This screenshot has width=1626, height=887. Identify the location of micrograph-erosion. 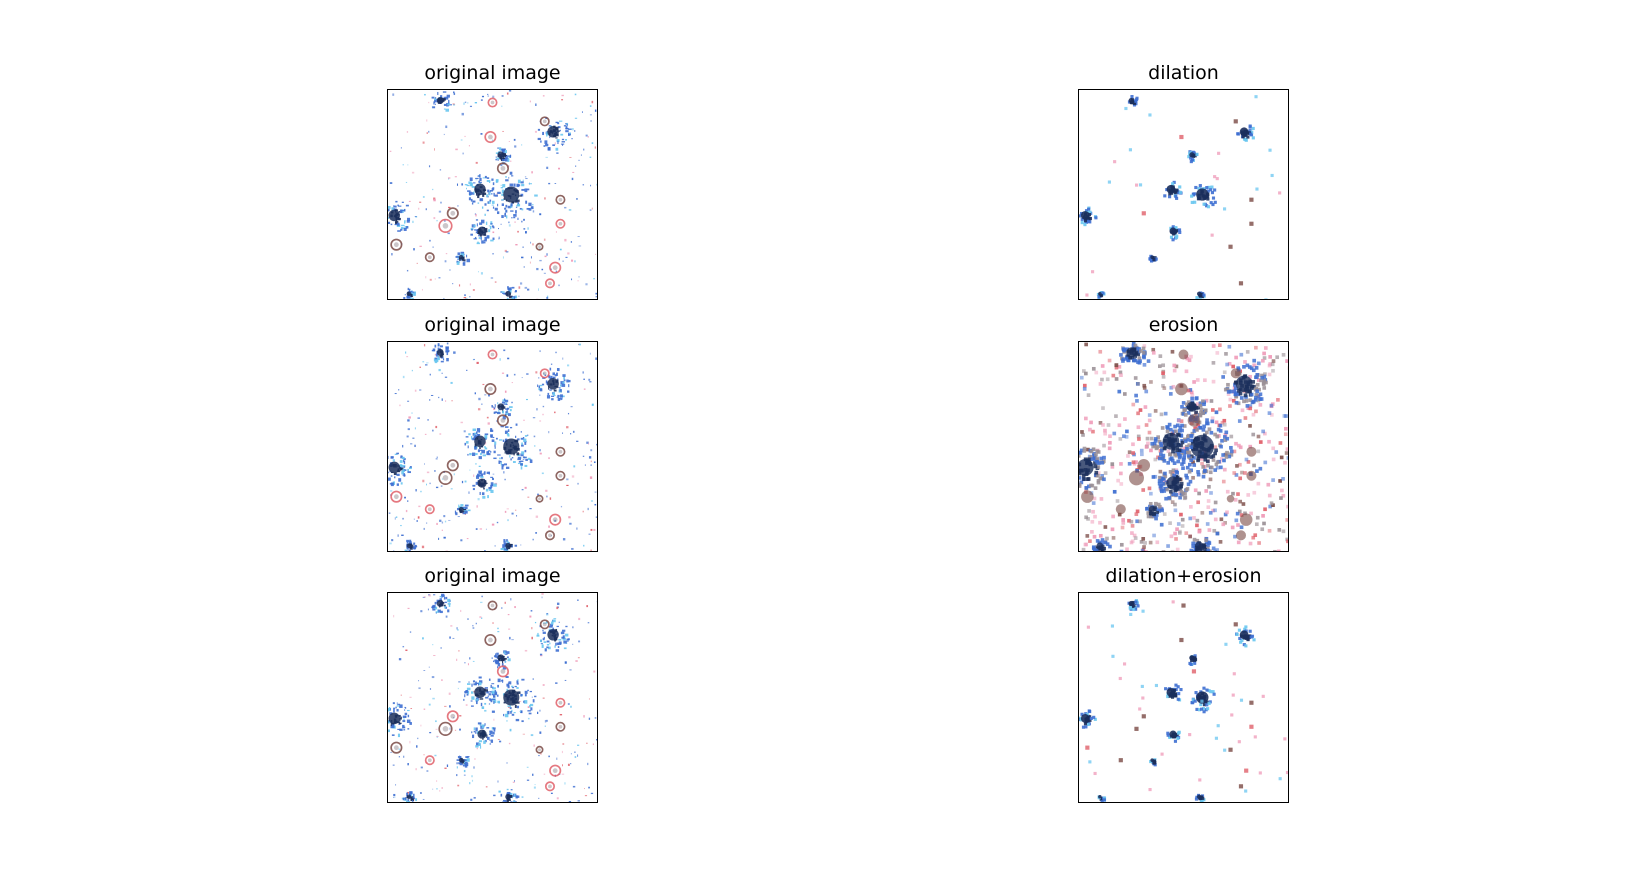
(1183, 446).